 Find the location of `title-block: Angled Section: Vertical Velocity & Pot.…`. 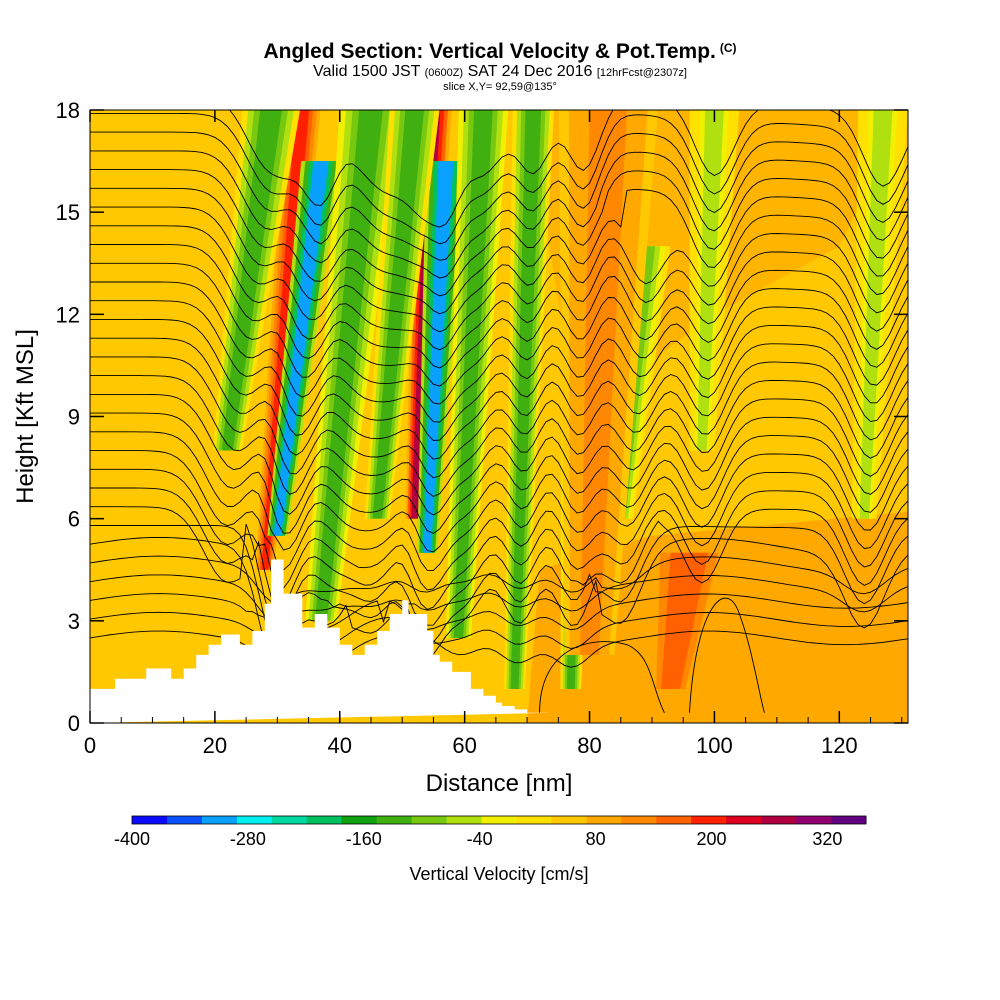

title-block: Angled Section: Vertical Velocity & Pot.… is located at coordinates (500, 64).